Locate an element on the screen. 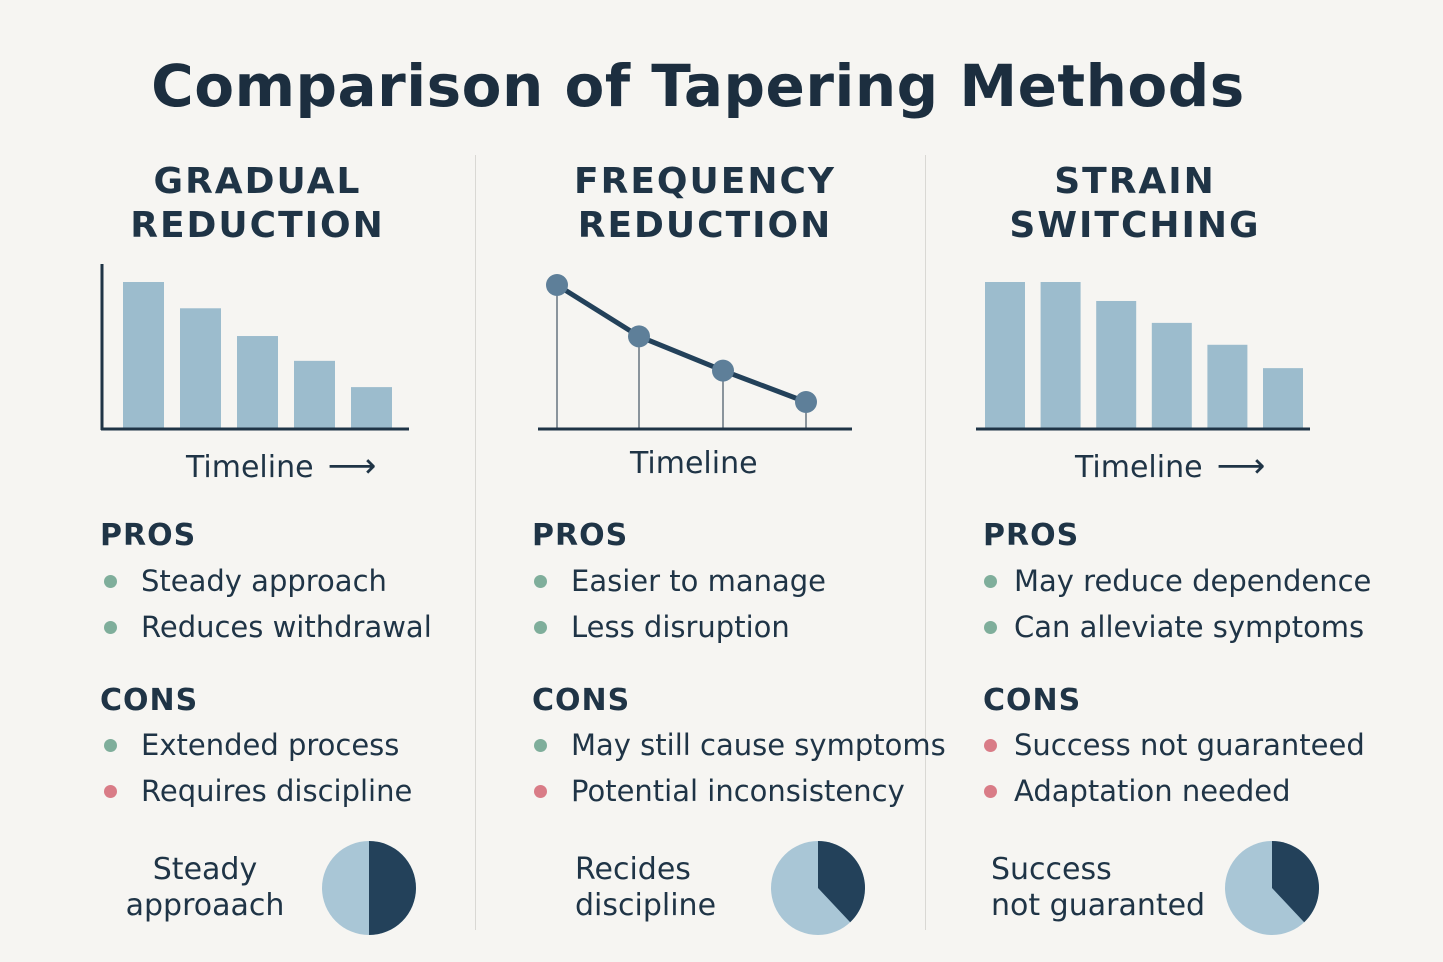 This screenshot has width=1443, height=962. series-line is located at coordinates (681, 343).